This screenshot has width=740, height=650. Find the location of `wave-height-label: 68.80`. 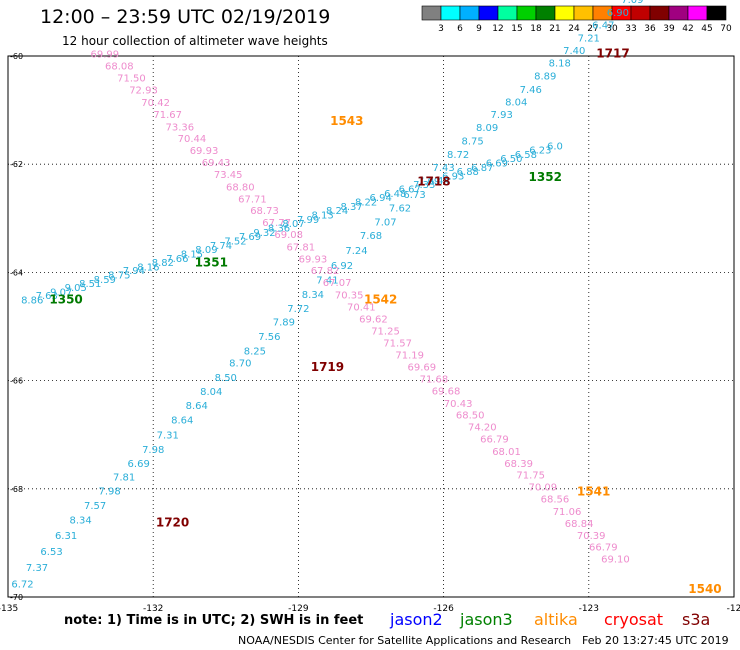

wave-height-label: 68.80 is located at coordinates (240, 187).